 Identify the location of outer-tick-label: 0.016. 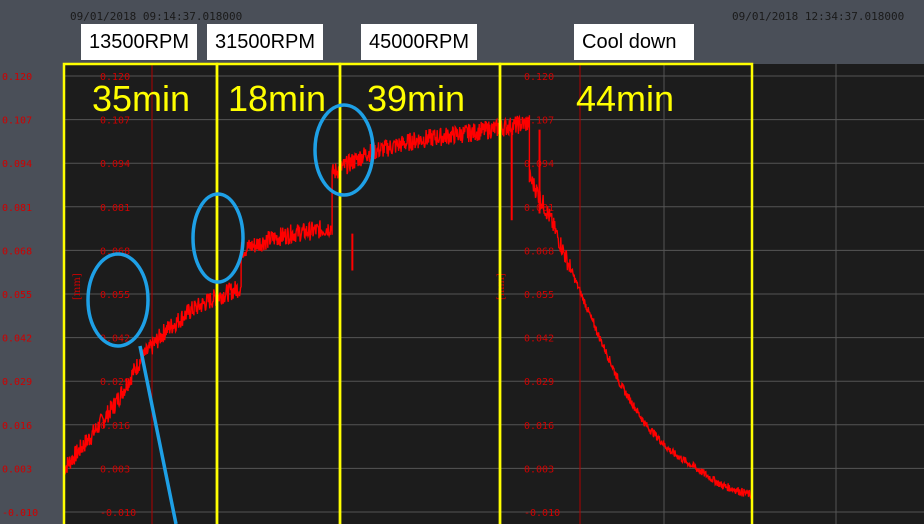
(17, 426).